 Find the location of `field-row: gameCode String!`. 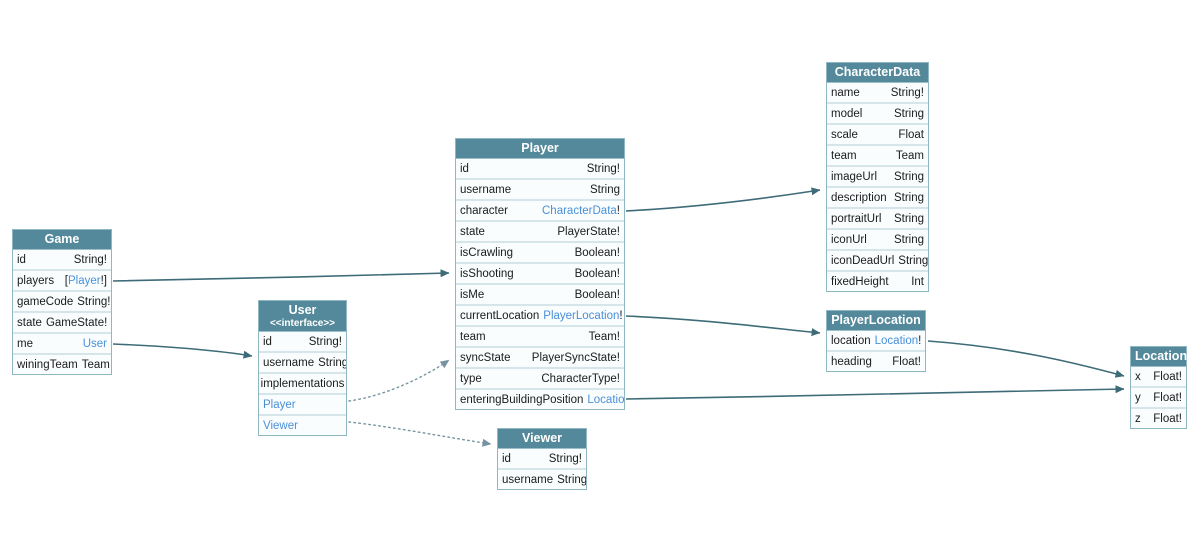

field-row: gameCode String! is located at coordinates (62, 300).